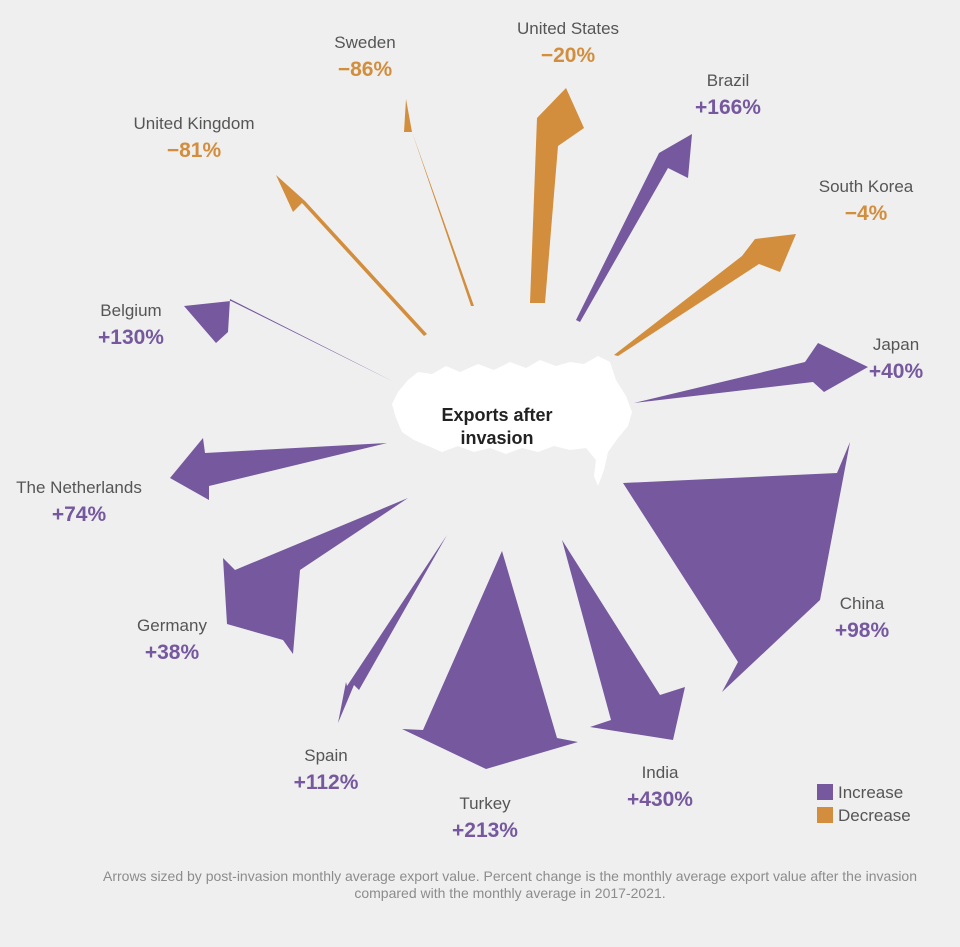  What do you see at coordinates (568, 55) in the screenshot?
I see `change-label-united-states: −20%` at bounding box center [568, 55].